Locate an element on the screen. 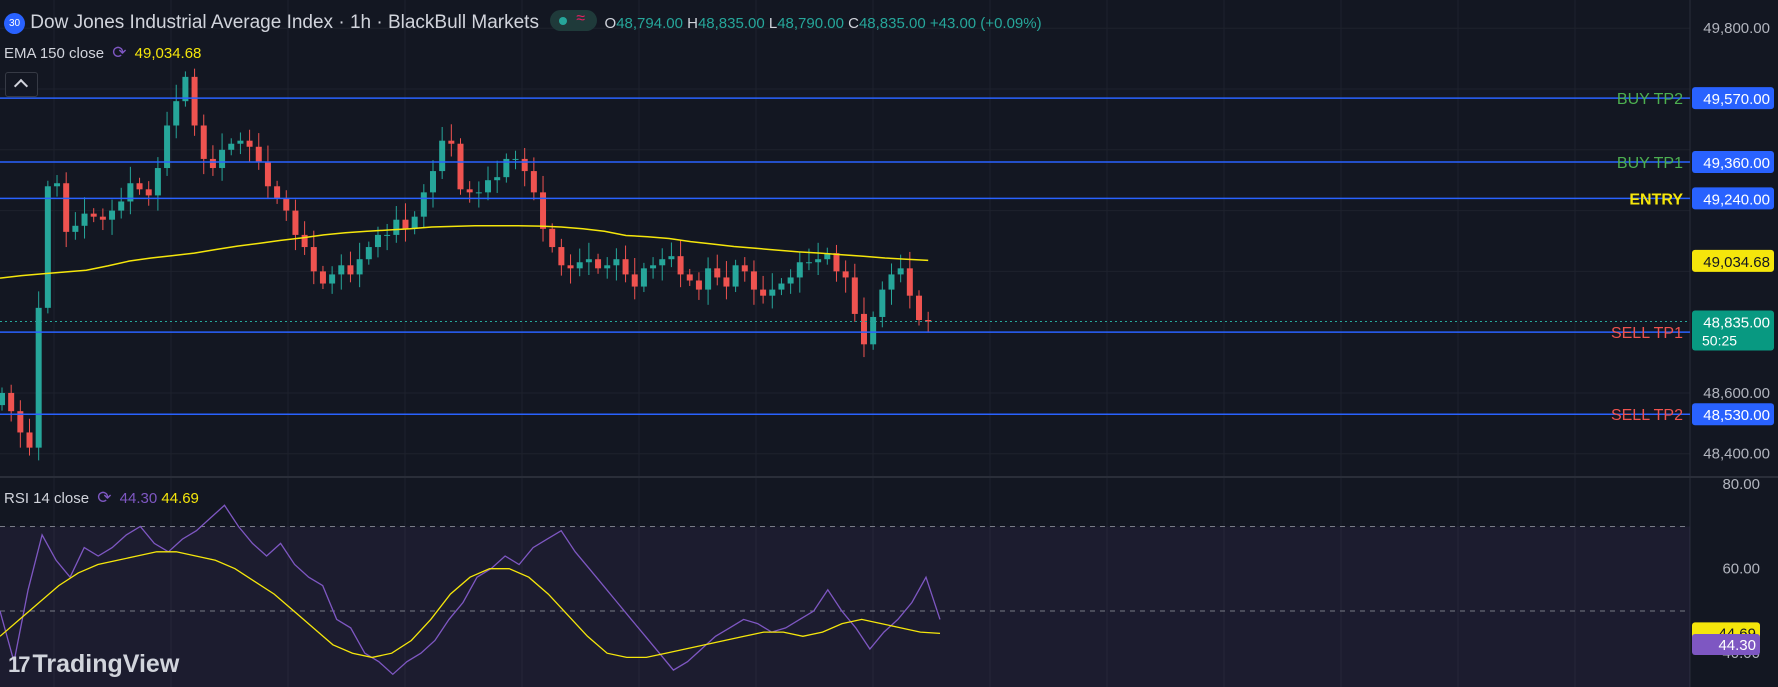 This screenshot has height=687, width=1778. ema-price-tag is located at coordinates (1733, 260).